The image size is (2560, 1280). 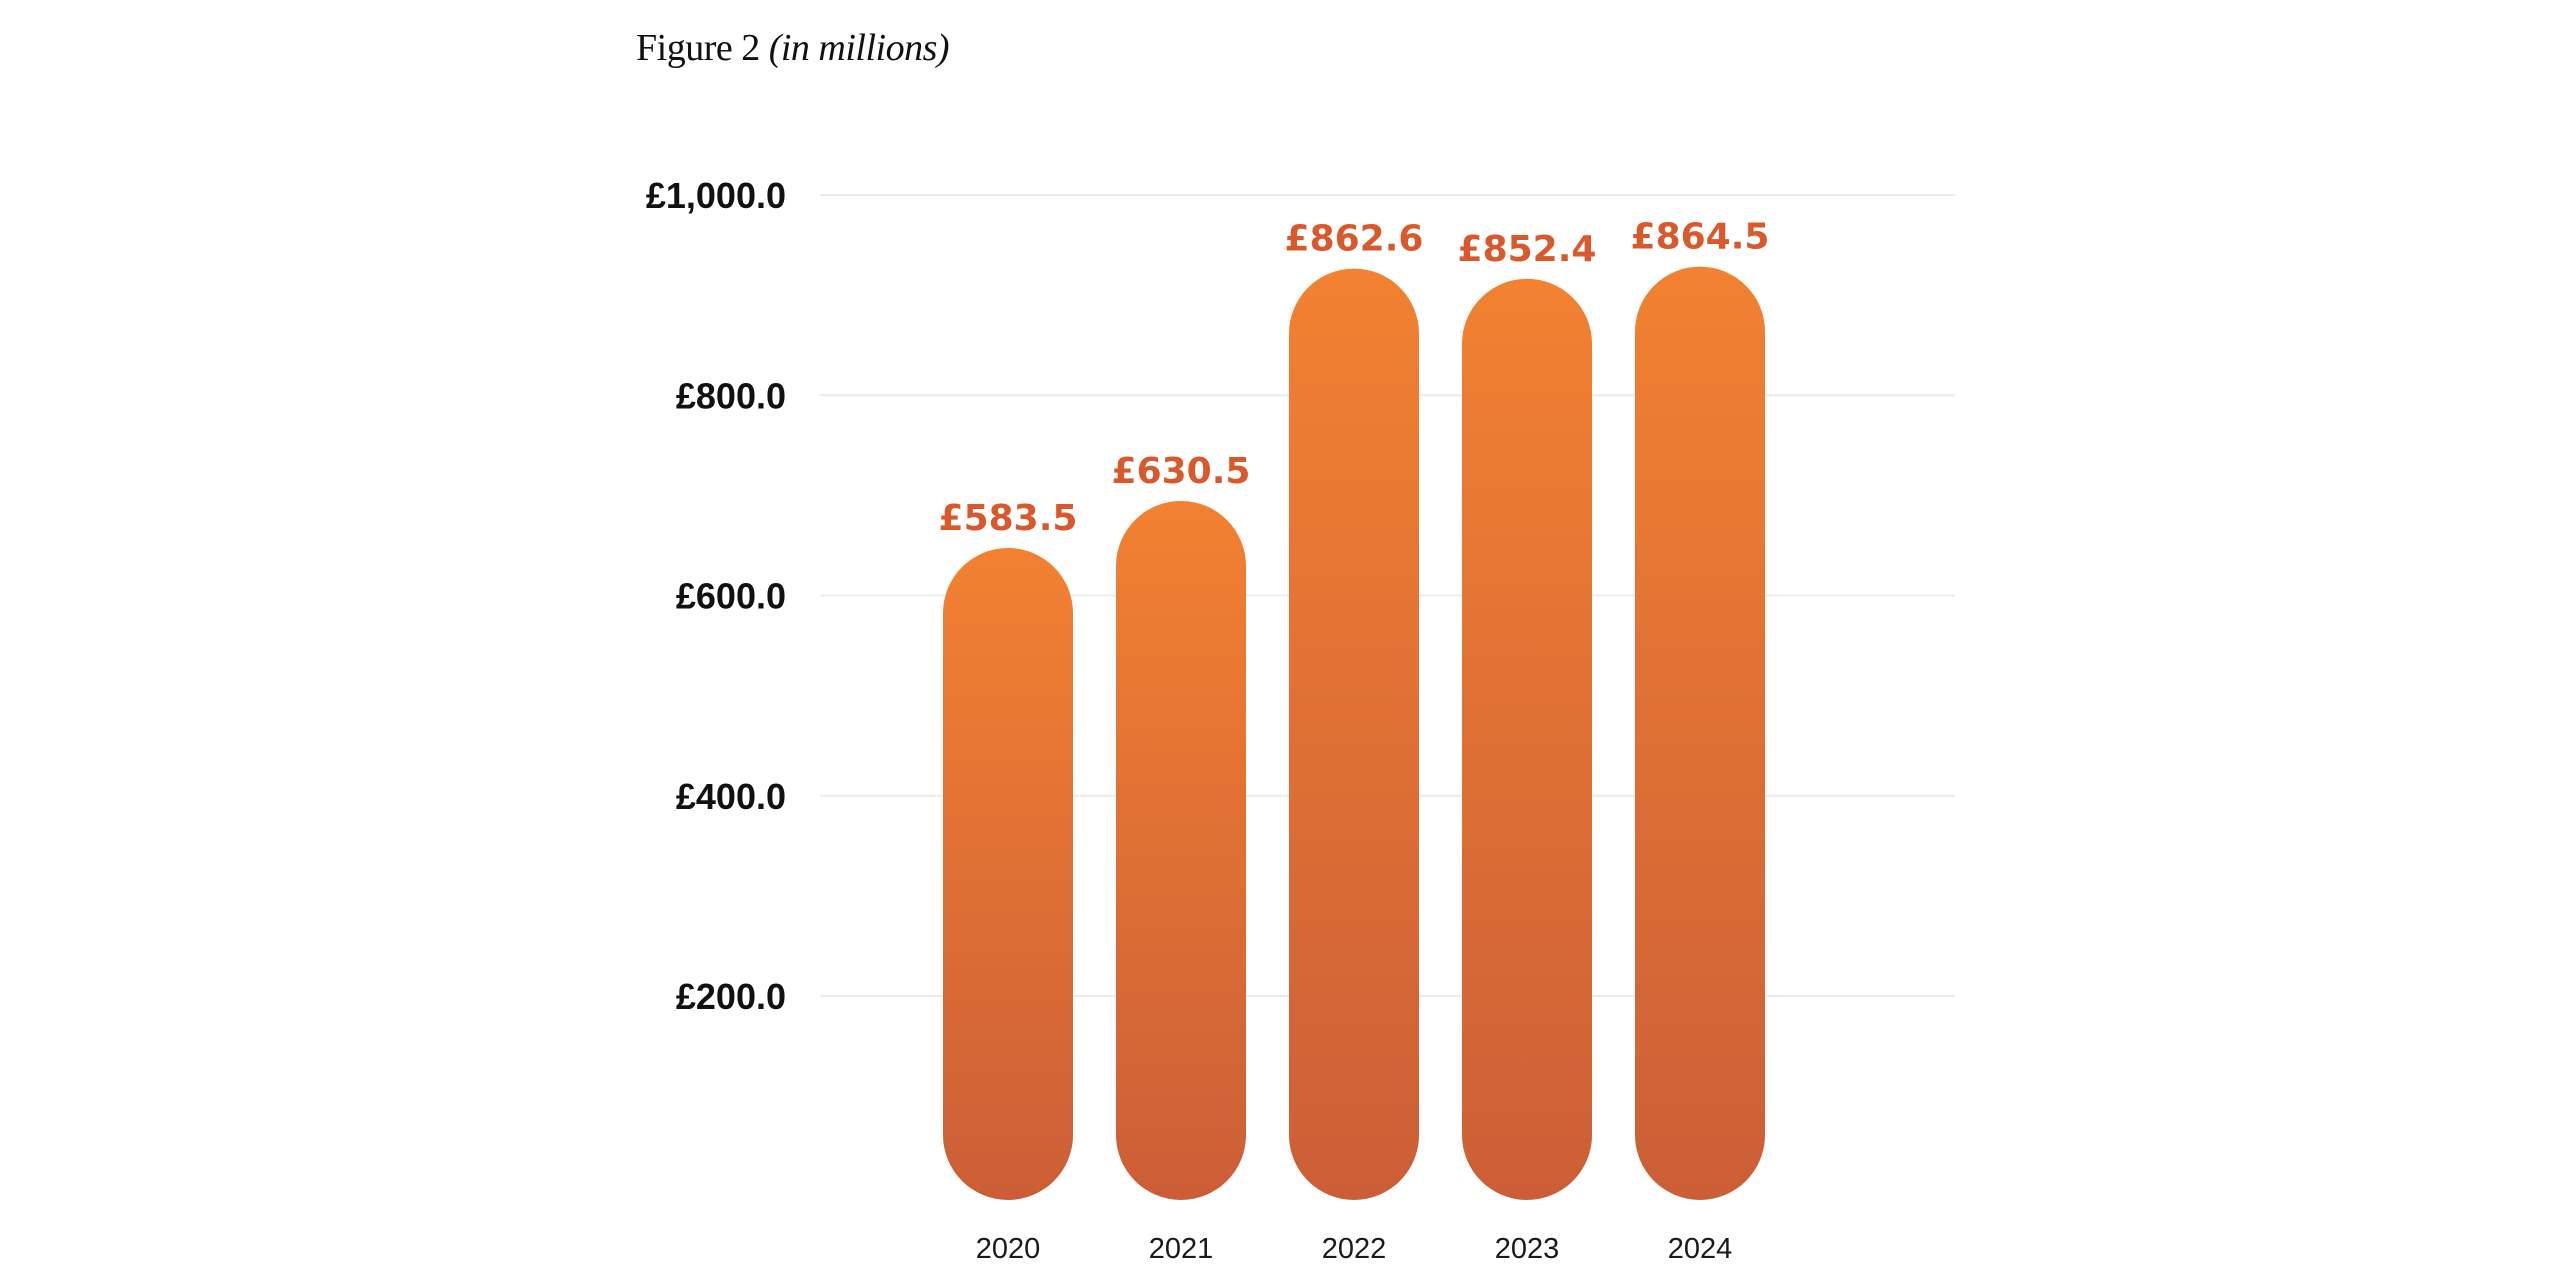 I want to click on data-label: £852.4, so click(x=1527, y=249).